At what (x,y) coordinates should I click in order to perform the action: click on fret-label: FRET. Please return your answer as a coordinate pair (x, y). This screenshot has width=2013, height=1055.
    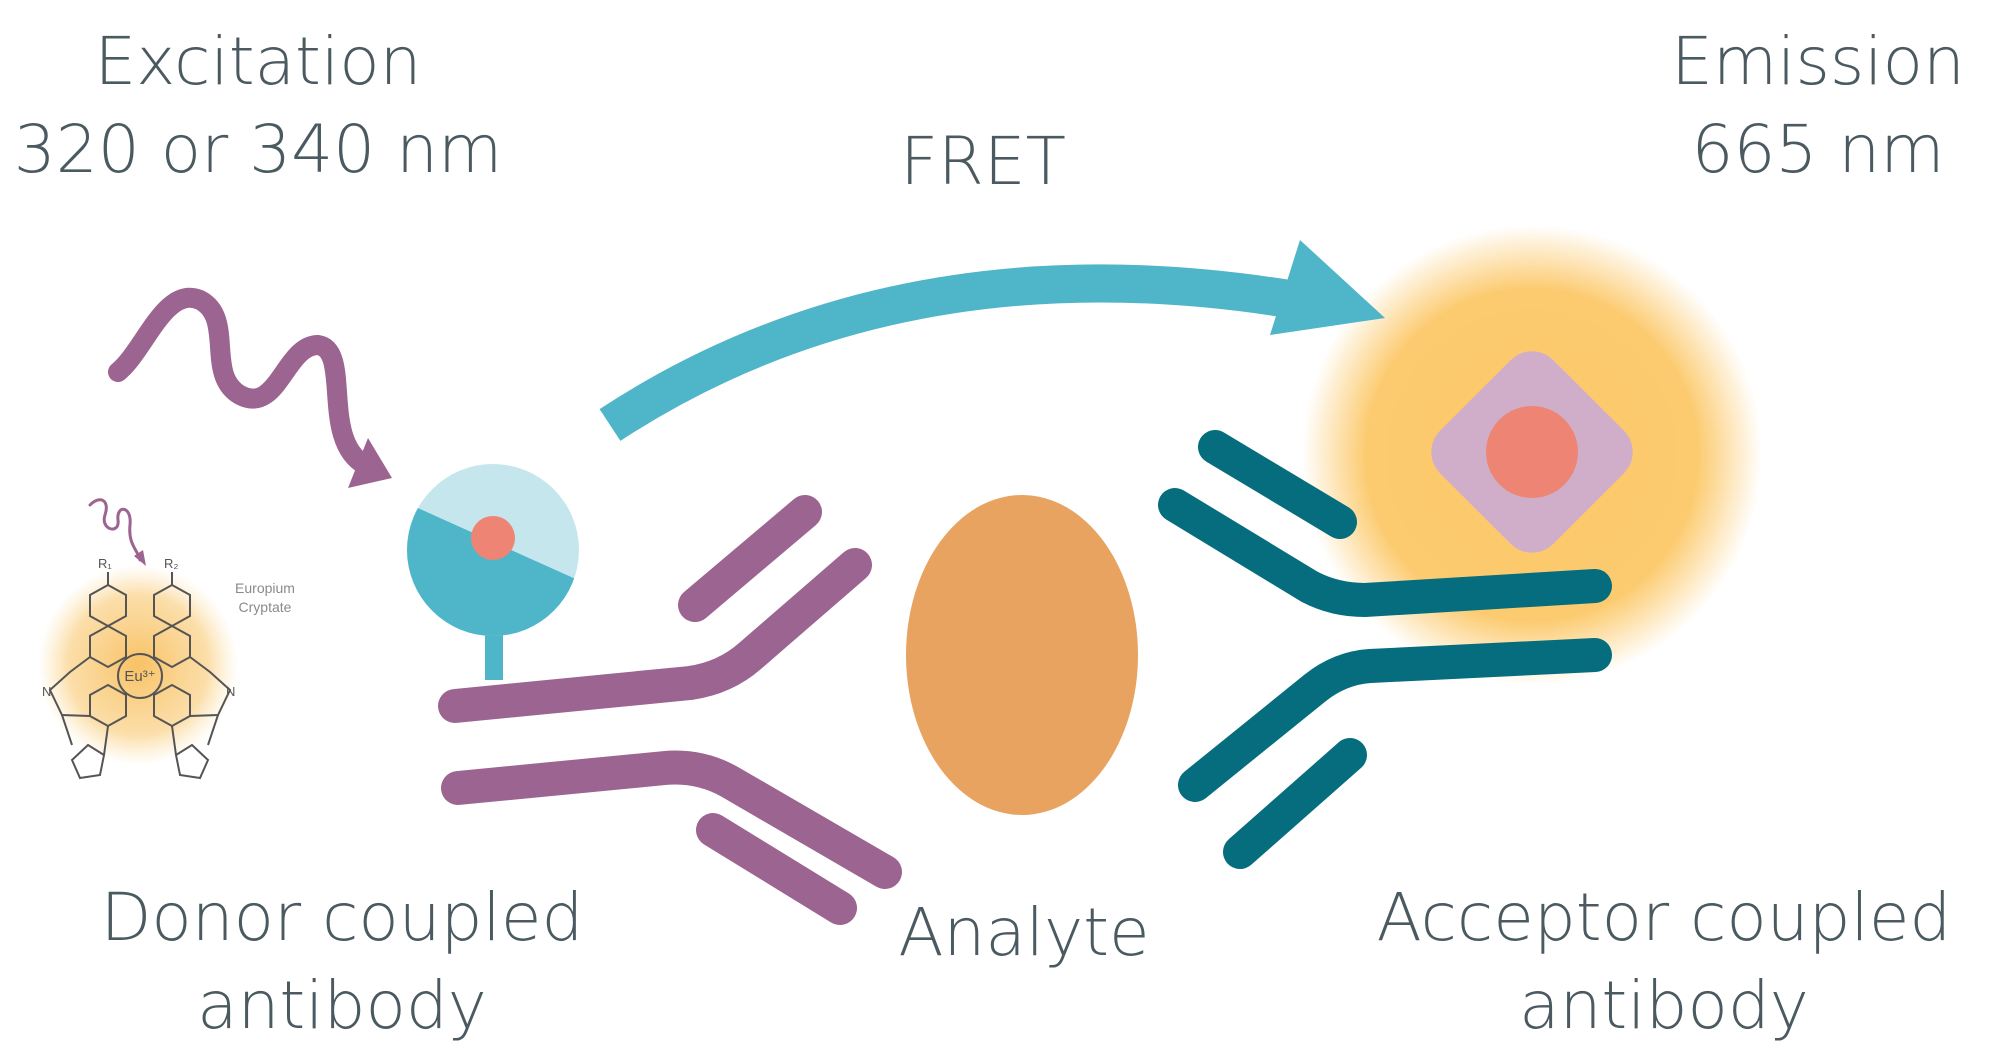
    Looking at the image, I should click on (983, 161).